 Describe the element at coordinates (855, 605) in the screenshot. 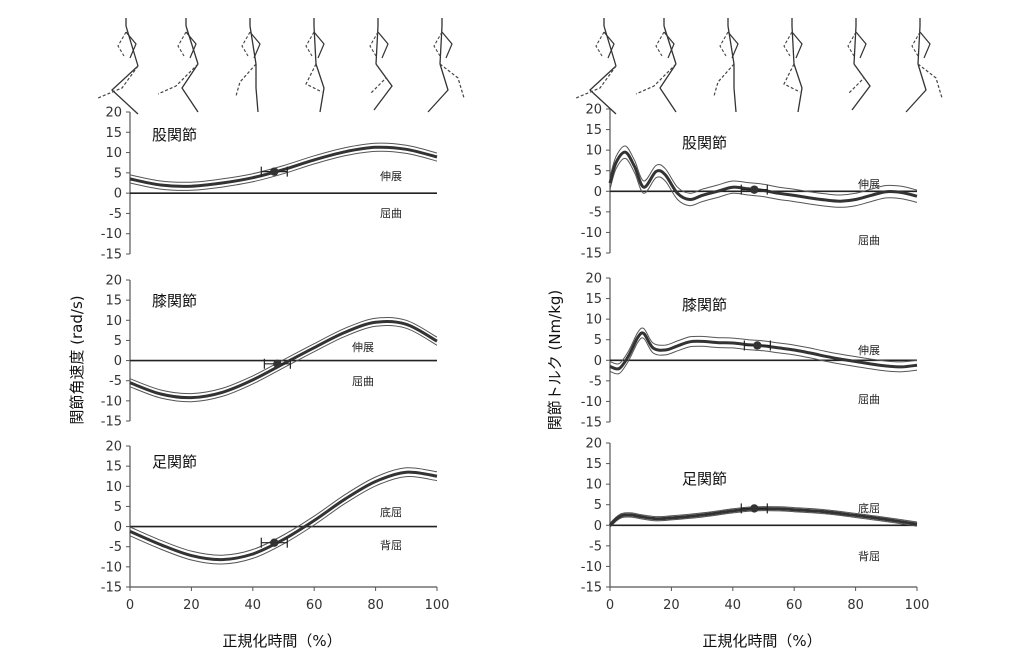

I see `x-tick-label: 80` at that location.